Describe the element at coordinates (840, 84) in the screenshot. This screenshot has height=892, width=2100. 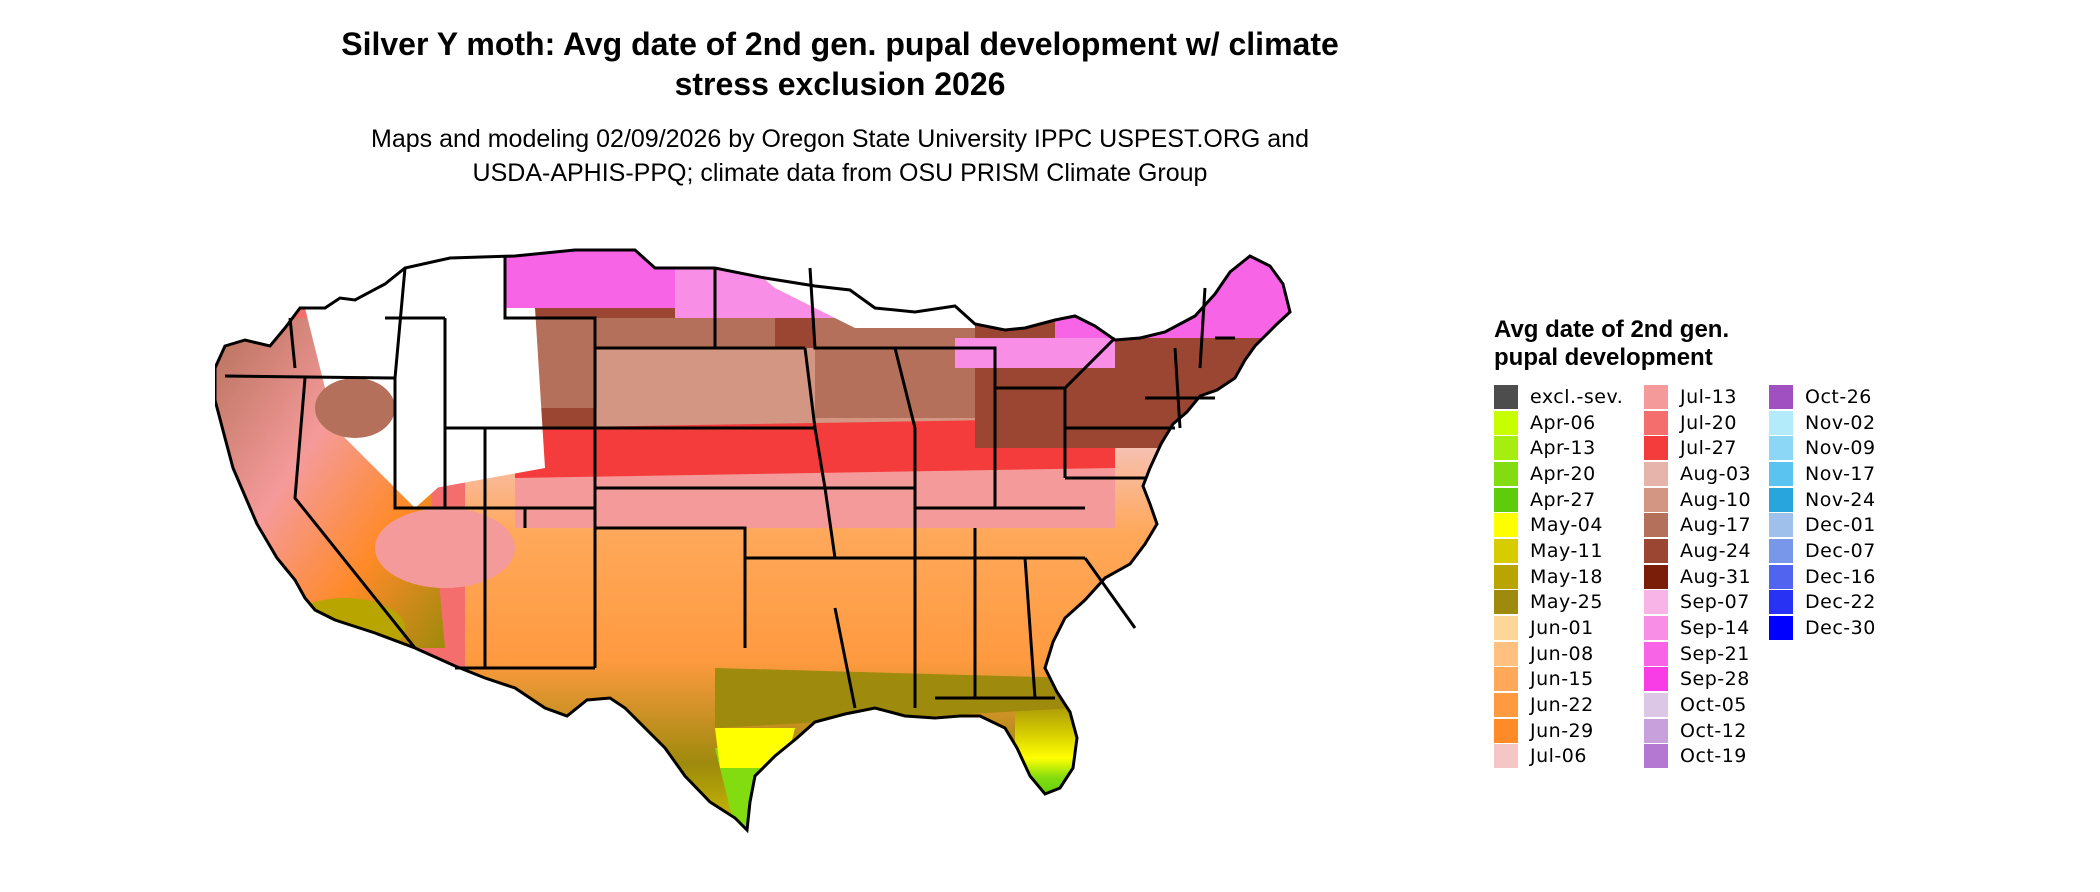
I see `map-title-line-2: stress exclusion 2026` at that location.